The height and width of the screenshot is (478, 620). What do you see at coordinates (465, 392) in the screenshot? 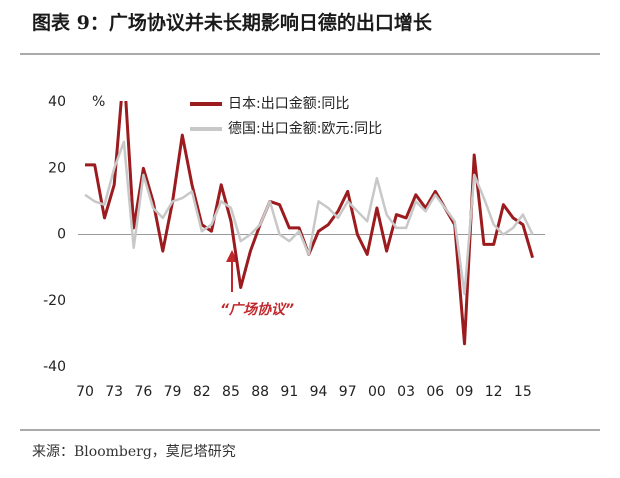
I see `x-tick-label: 09` at bounding box center [465, 392].